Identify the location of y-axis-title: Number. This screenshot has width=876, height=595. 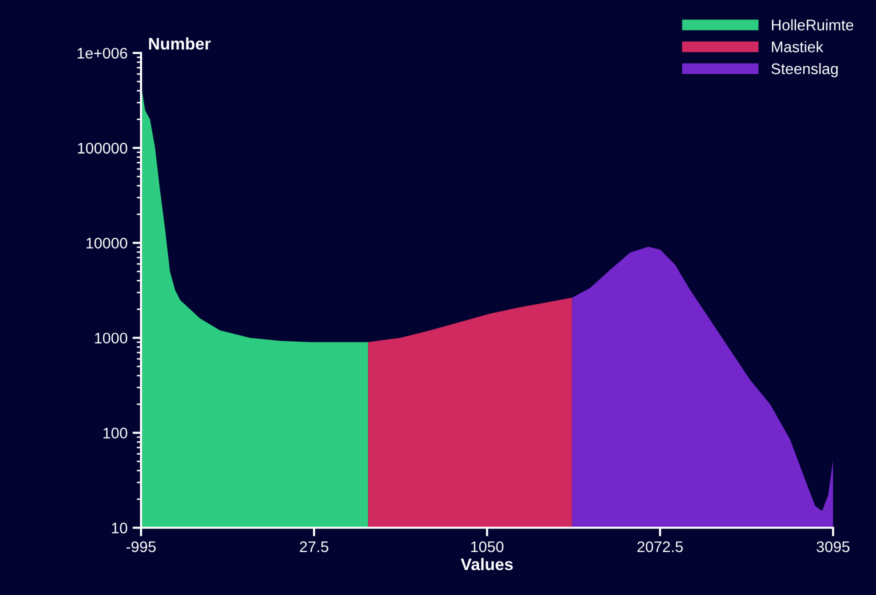
(180, 43).